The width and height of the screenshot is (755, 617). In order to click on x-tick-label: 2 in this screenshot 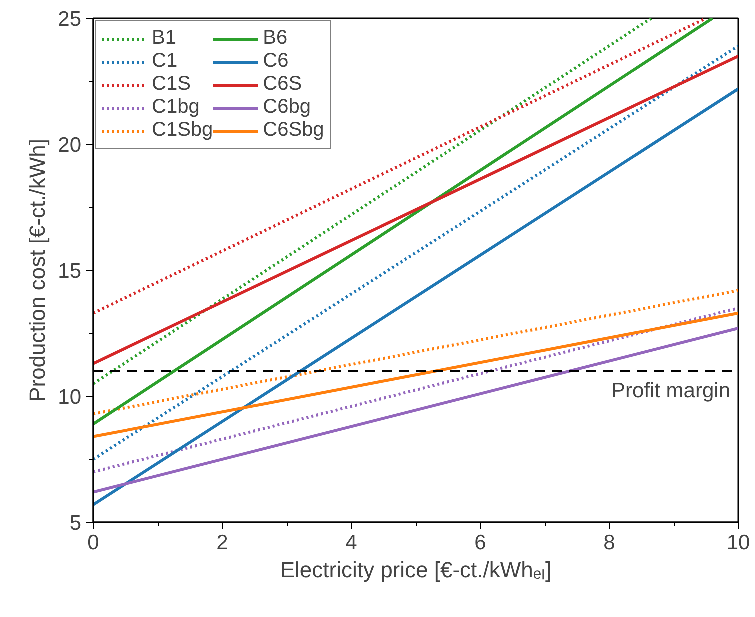, I will do `click(222, 543)`.